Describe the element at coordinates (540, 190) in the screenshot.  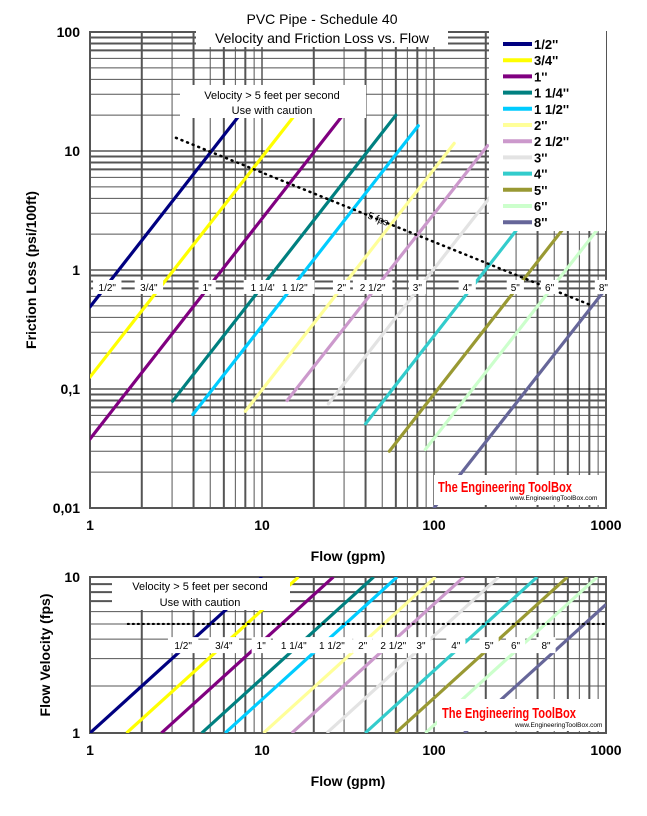
I see `legend-entry: 5''` at that location.